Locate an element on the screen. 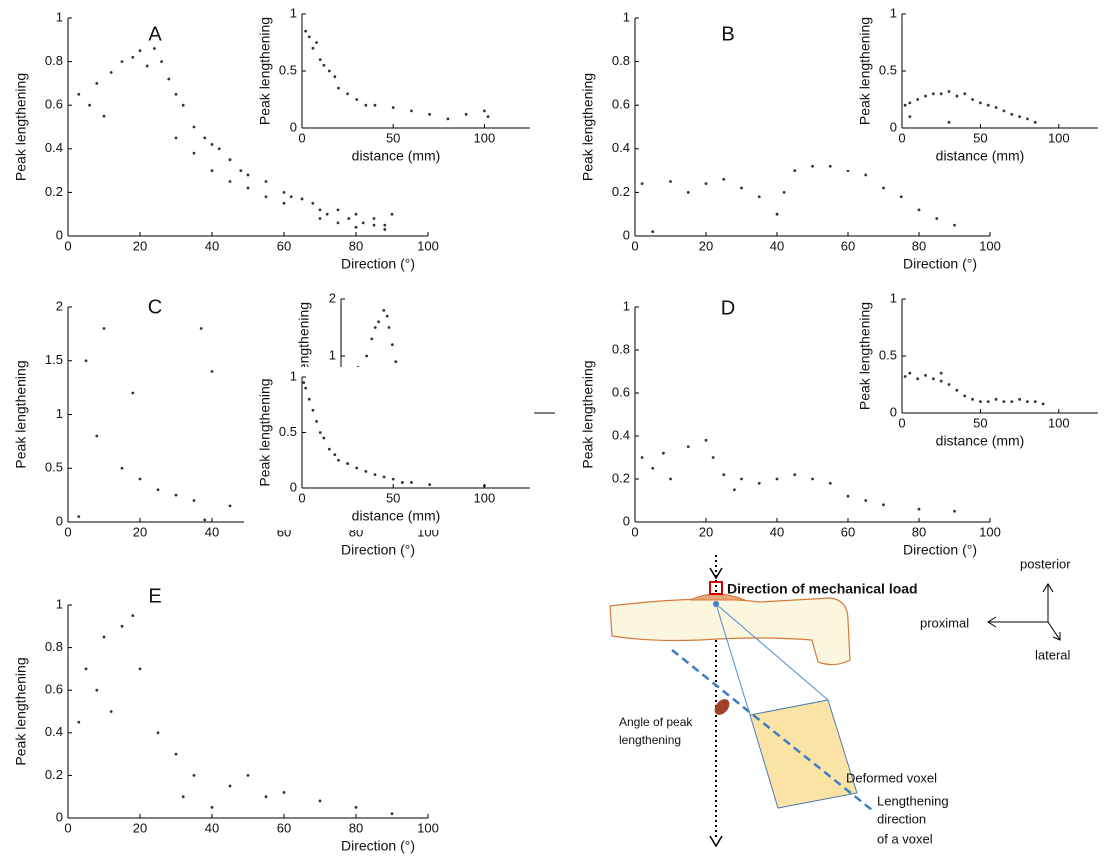  y-tick-label: 1.5 is located at coordinates (54, 359).